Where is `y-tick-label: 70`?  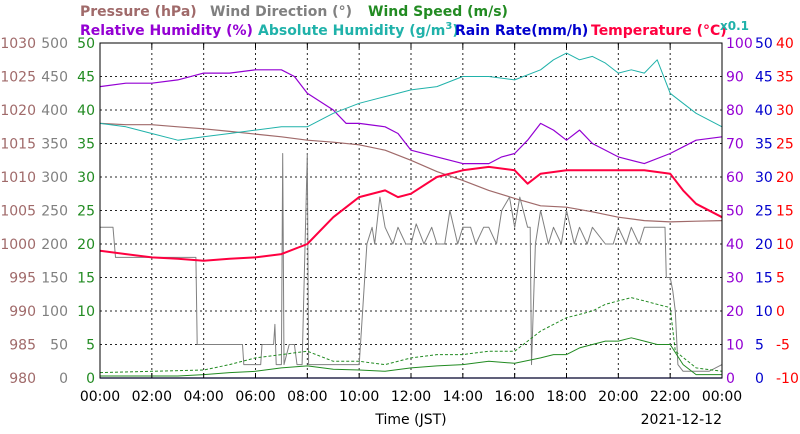 y-tick-label: 70 is located at coordinates (735, 145).